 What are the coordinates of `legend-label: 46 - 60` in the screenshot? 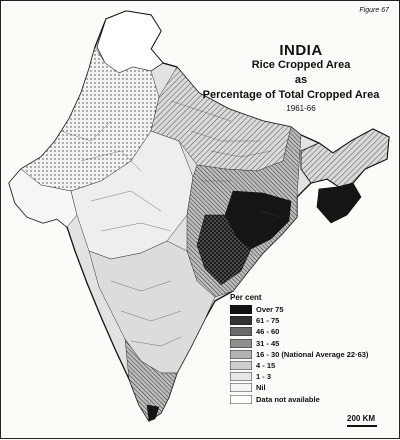 It's located at (268, 332).